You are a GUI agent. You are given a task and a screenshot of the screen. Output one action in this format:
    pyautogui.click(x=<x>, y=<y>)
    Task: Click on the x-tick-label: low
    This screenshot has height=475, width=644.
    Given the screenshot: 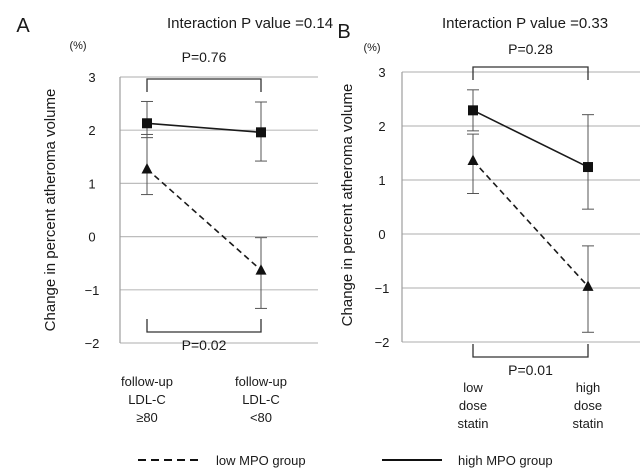 What is the action you would take?
    pyautogui.click(x=473, y=387)
    